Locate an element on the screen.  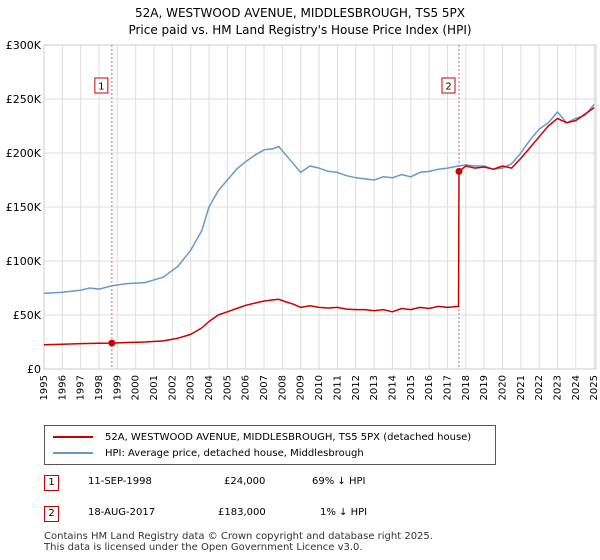
x-tick-label: 2010 is located at coordinates (319, 387).